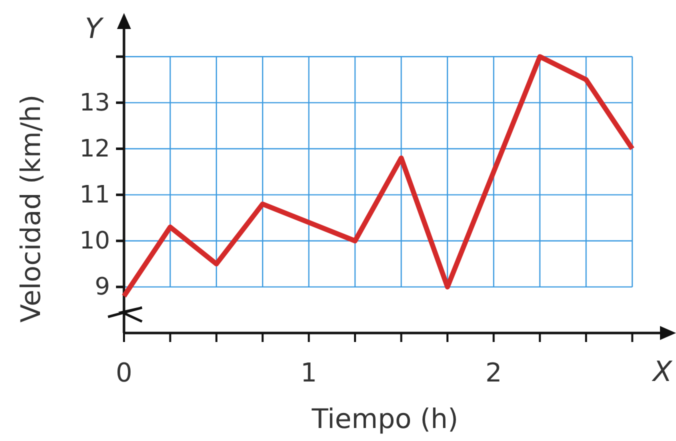 This screenshot has height=441, width=676. Describe the element at coordinates (493, 373) in the screenshot. I see `x-tick-label: 2` at that location.